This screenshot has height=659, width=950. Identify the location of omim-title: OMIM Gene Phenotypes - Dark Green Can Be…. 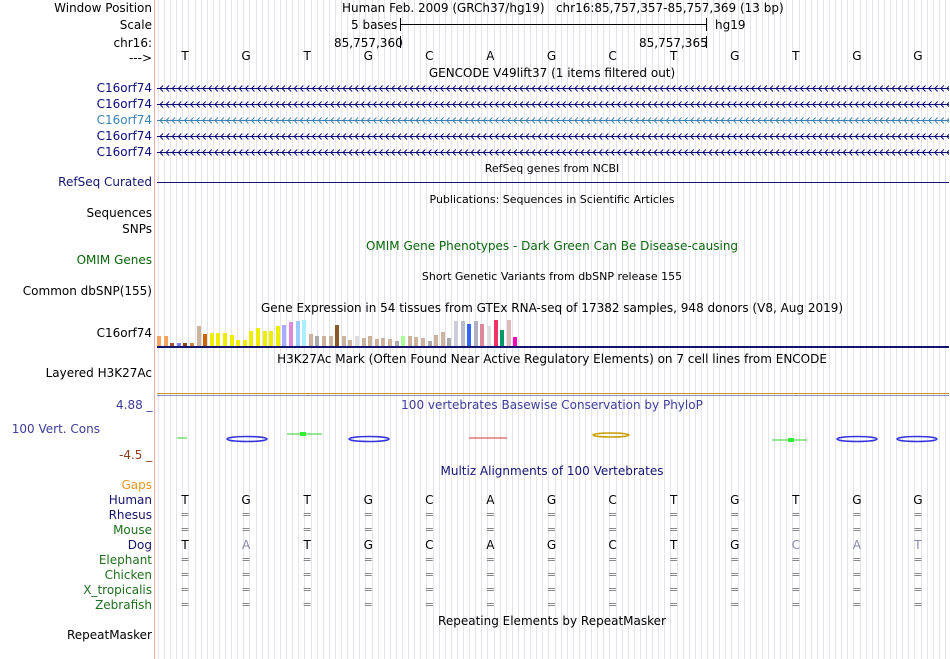
(552, 246).